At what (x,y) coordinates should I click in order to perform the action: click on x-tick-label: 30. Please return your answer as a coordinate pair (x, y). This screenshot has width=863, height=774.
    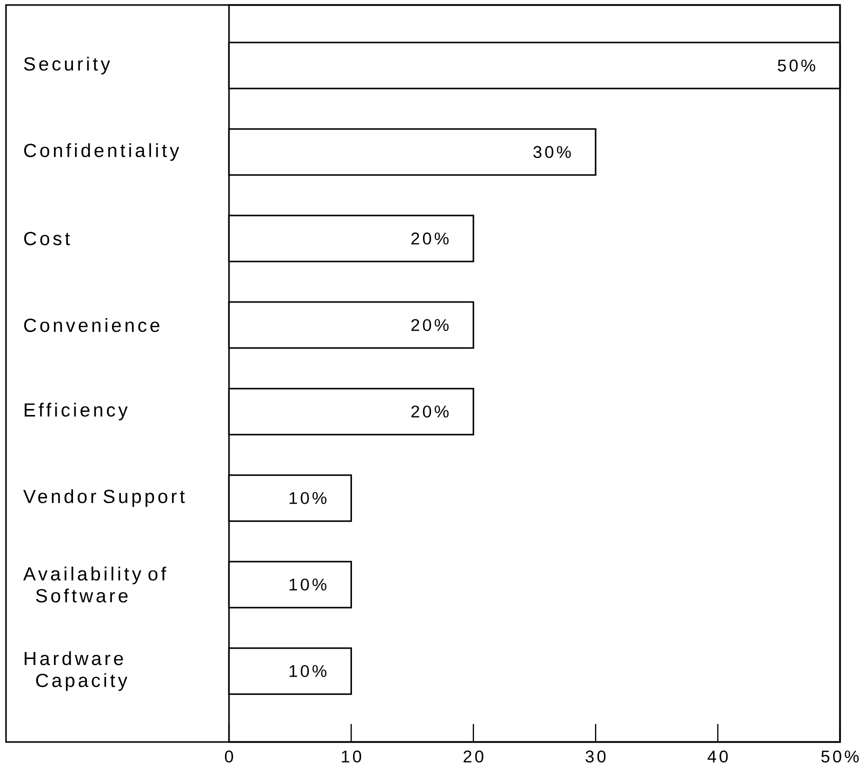
    Looking at the image, I should click on (596, 756).